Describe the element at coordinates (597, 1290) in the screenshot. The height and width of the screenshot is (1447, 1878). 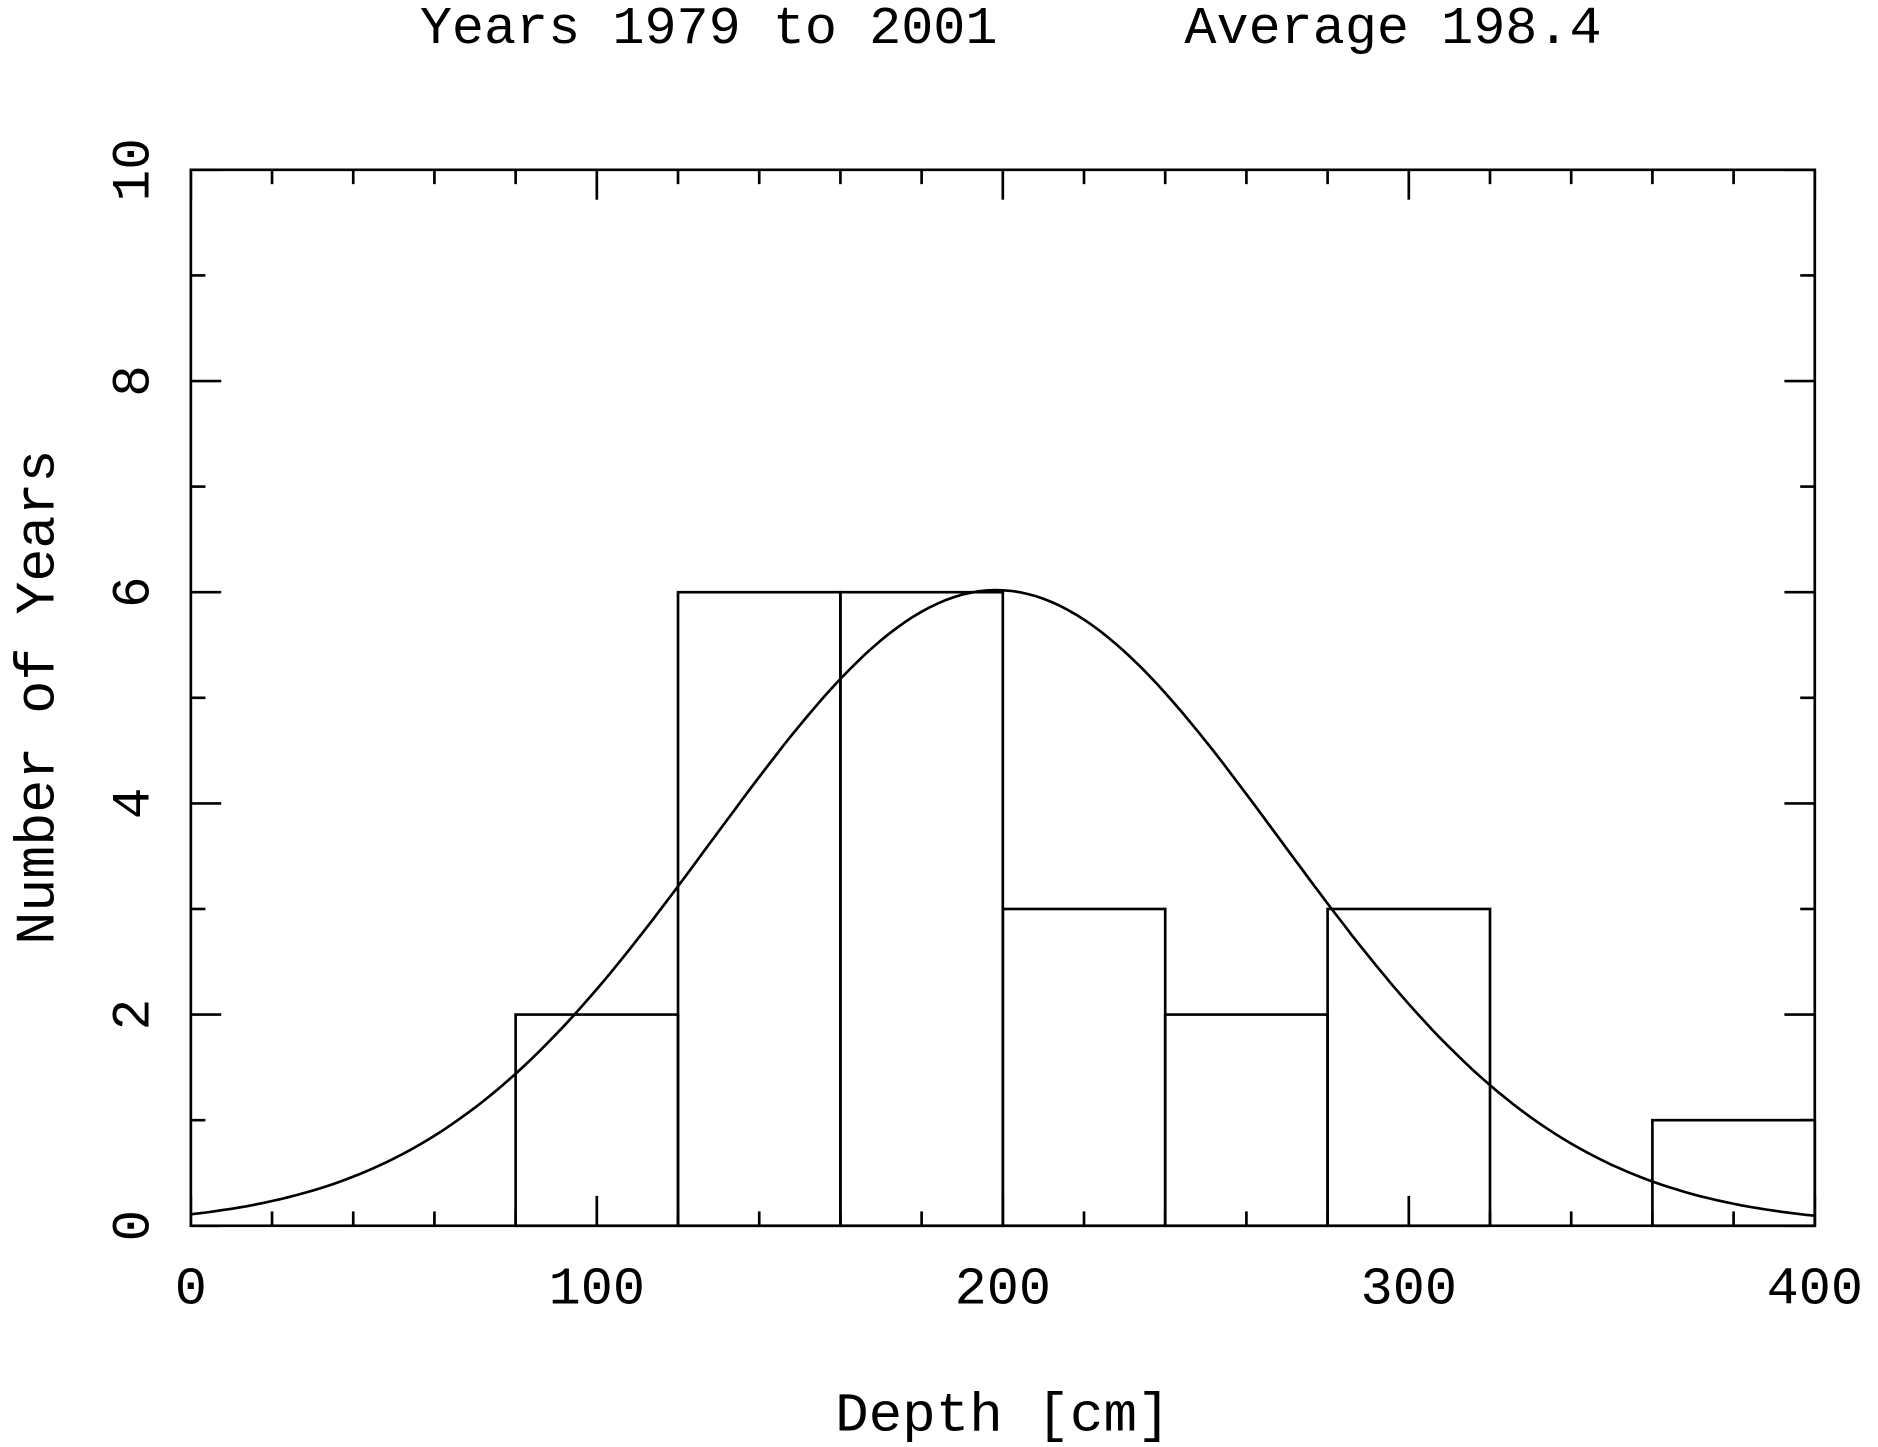
I see `x-tick-label: 100` at that location.